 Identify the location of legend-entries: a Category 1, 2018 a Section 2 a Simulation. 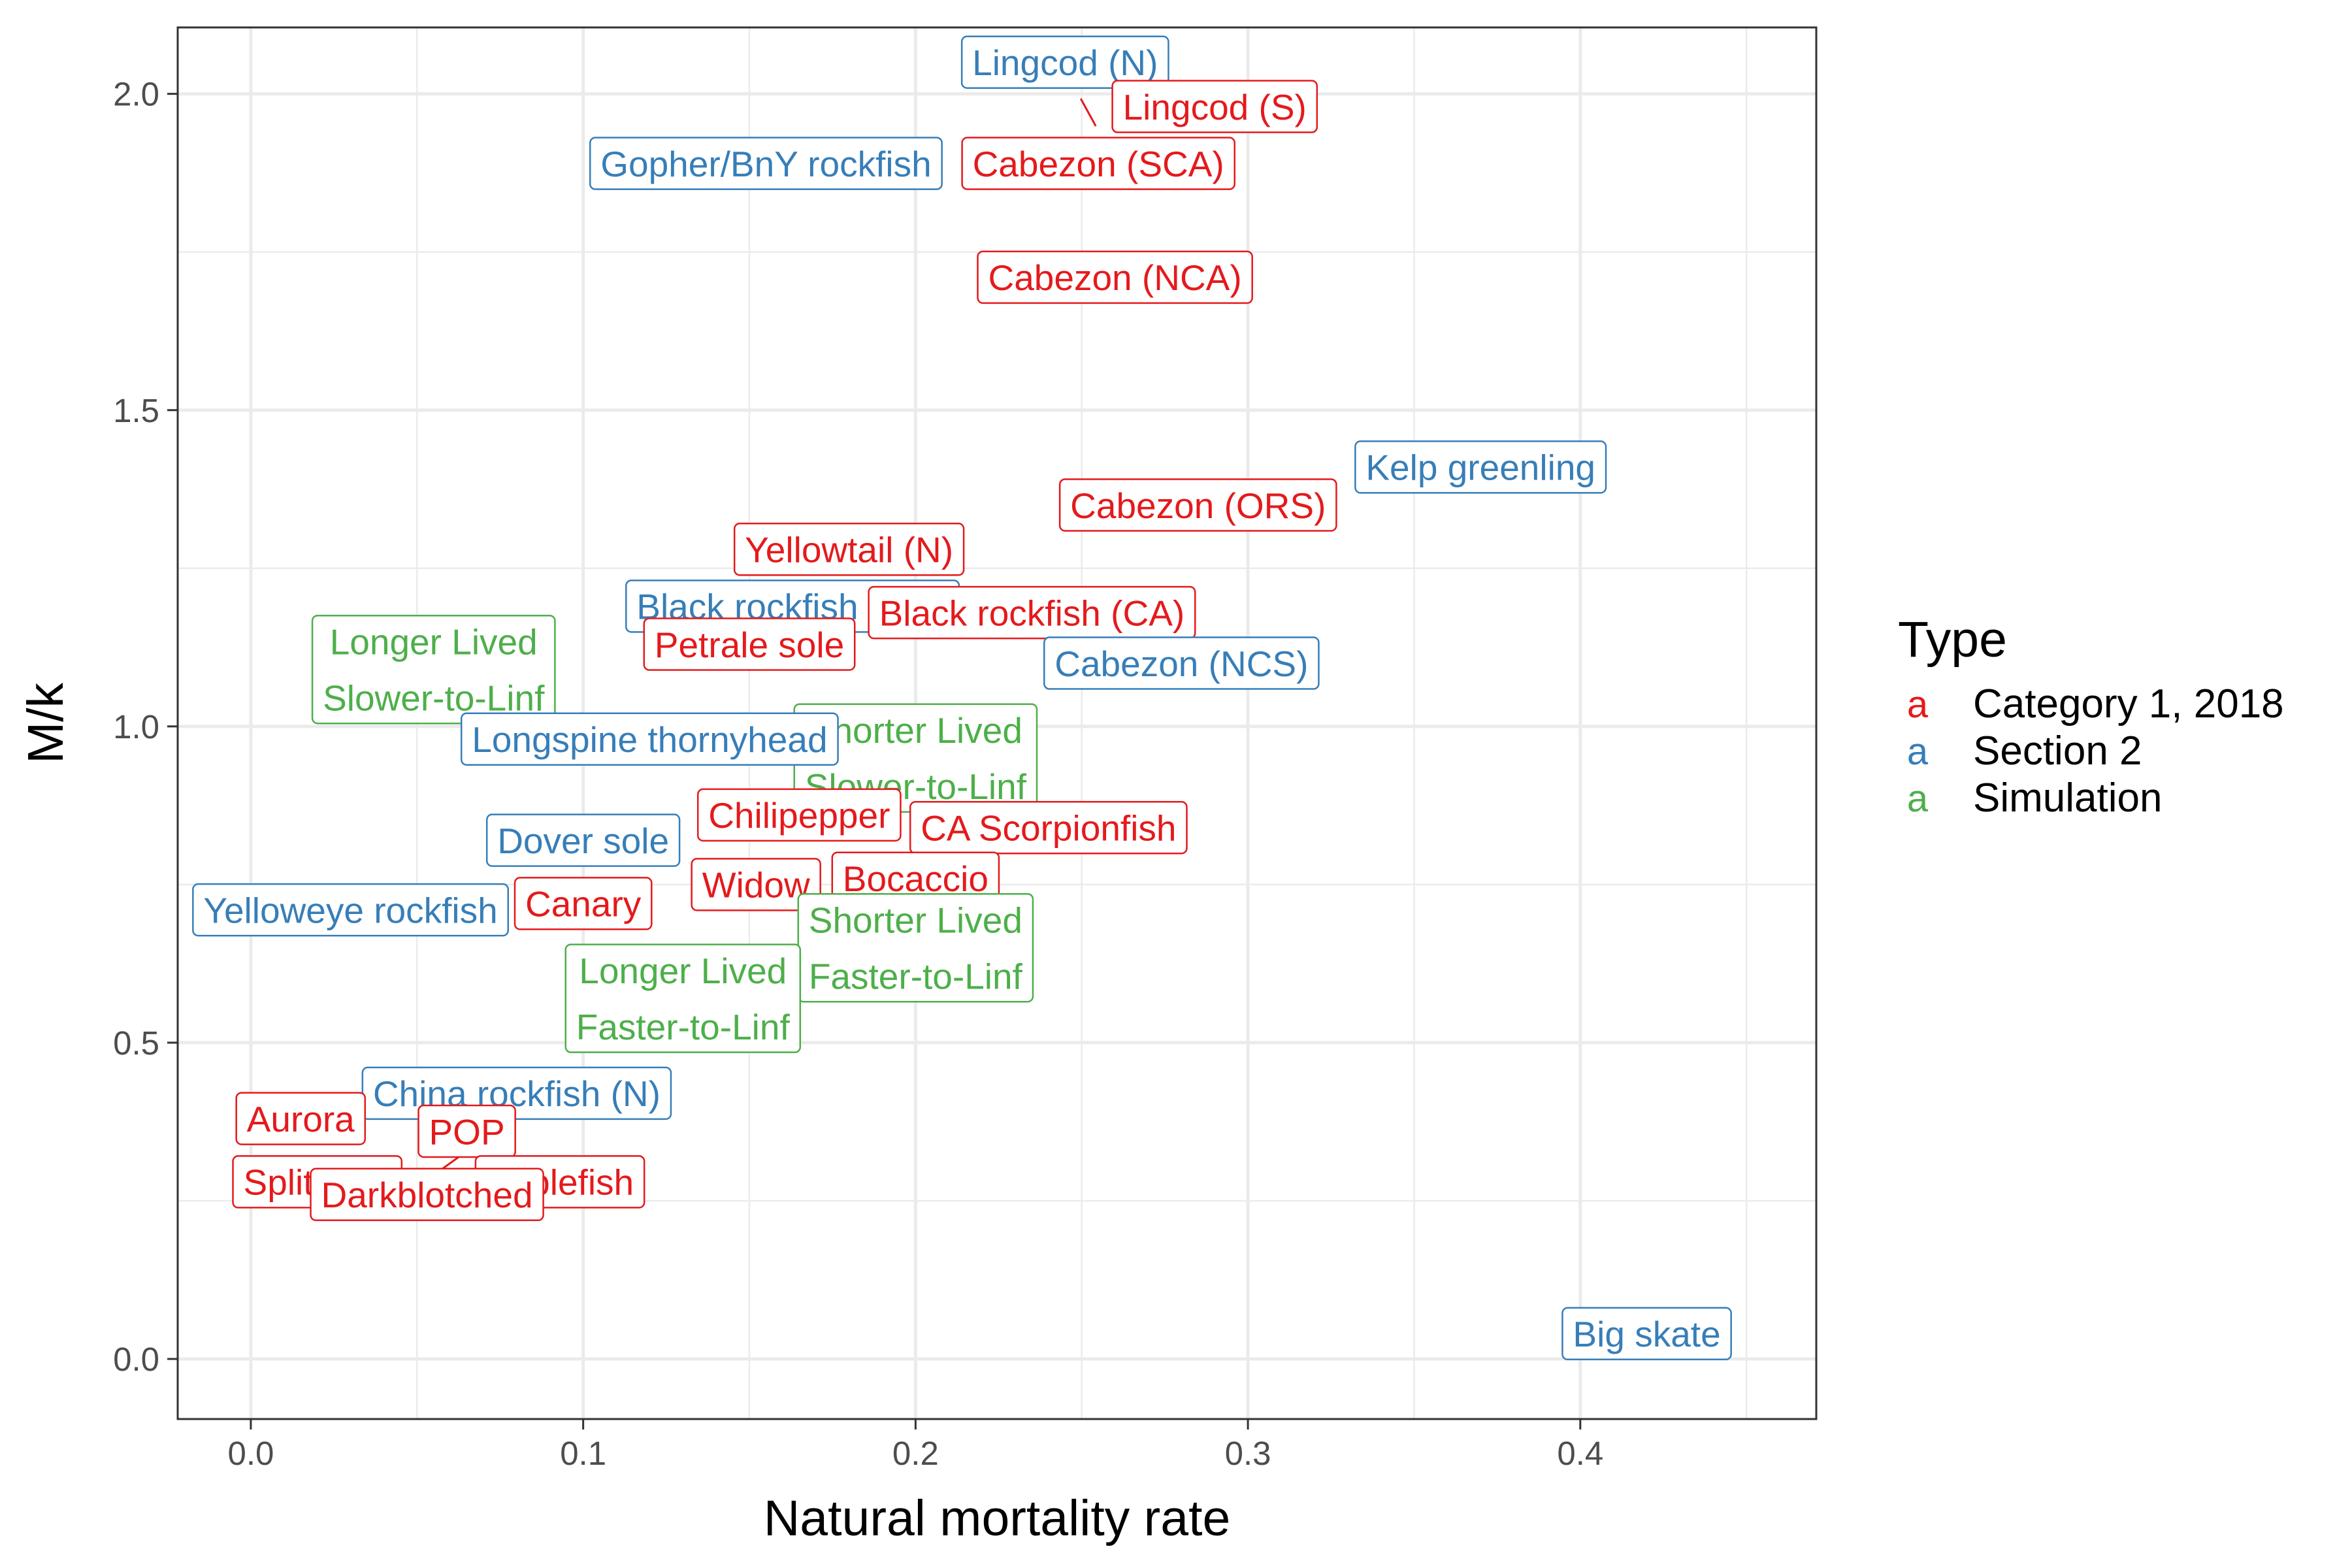
(2095, 751).